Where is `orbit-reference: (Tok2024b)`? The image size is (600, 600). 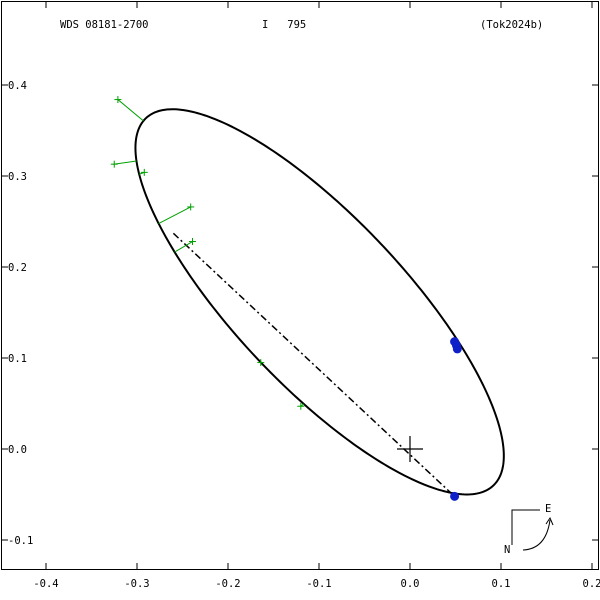
orbit-reference: (Tok2024b) is located at coordinates (511, 25).